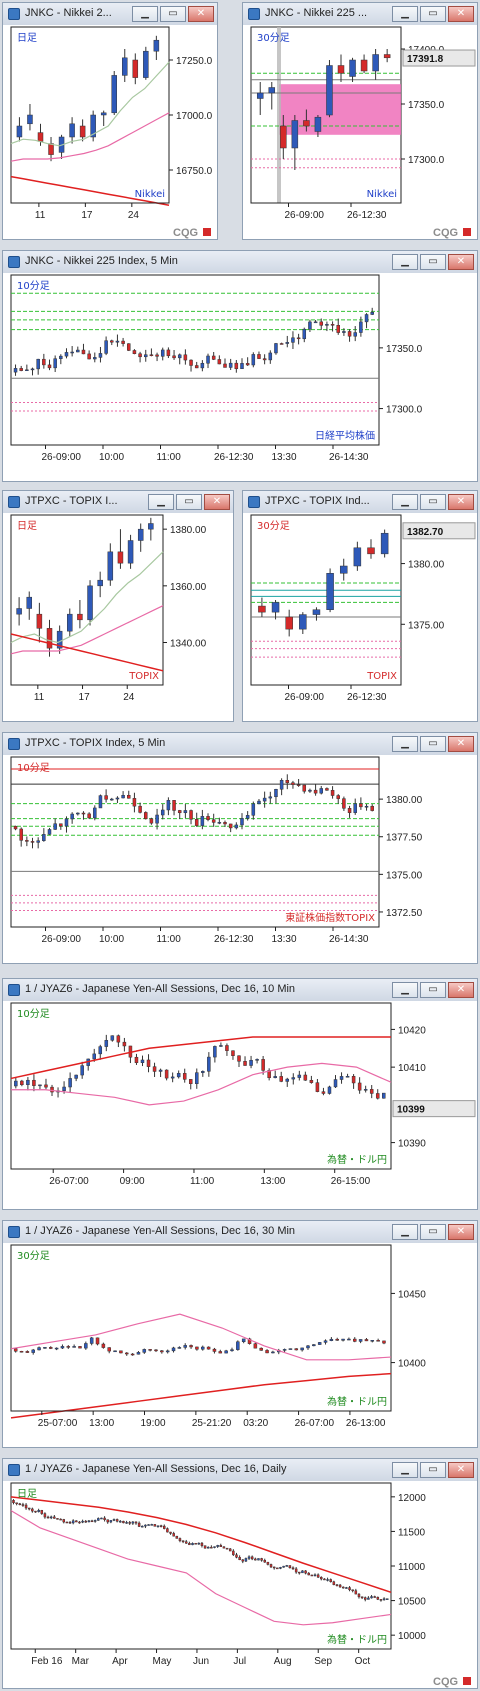 This screenshot has height=1691, width=480. Describe the element at coordinates (87, 652) in the screenshot. I see `moving-average-line` at that location.